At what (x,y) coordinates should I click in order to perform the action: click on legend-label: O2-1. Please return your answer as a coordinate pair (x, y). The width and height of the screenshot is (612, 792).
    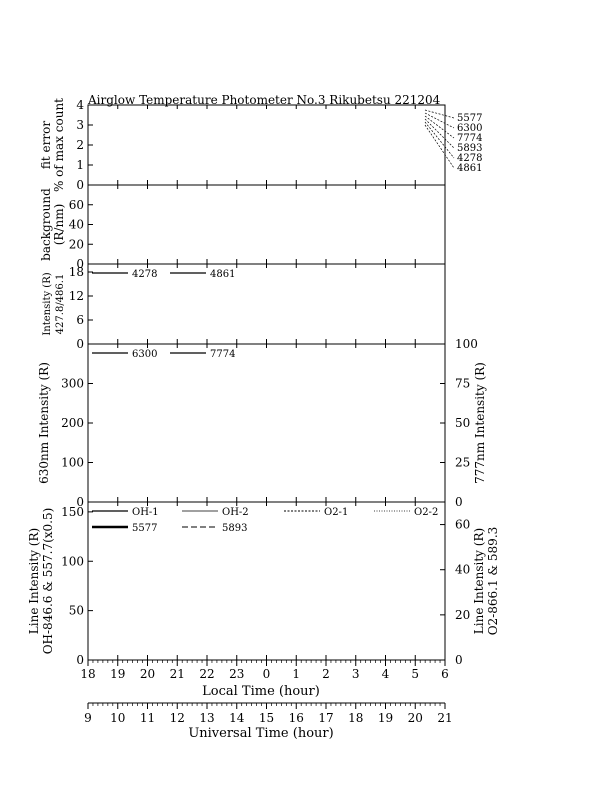
    Looking at the image, I should click on (336, 512).